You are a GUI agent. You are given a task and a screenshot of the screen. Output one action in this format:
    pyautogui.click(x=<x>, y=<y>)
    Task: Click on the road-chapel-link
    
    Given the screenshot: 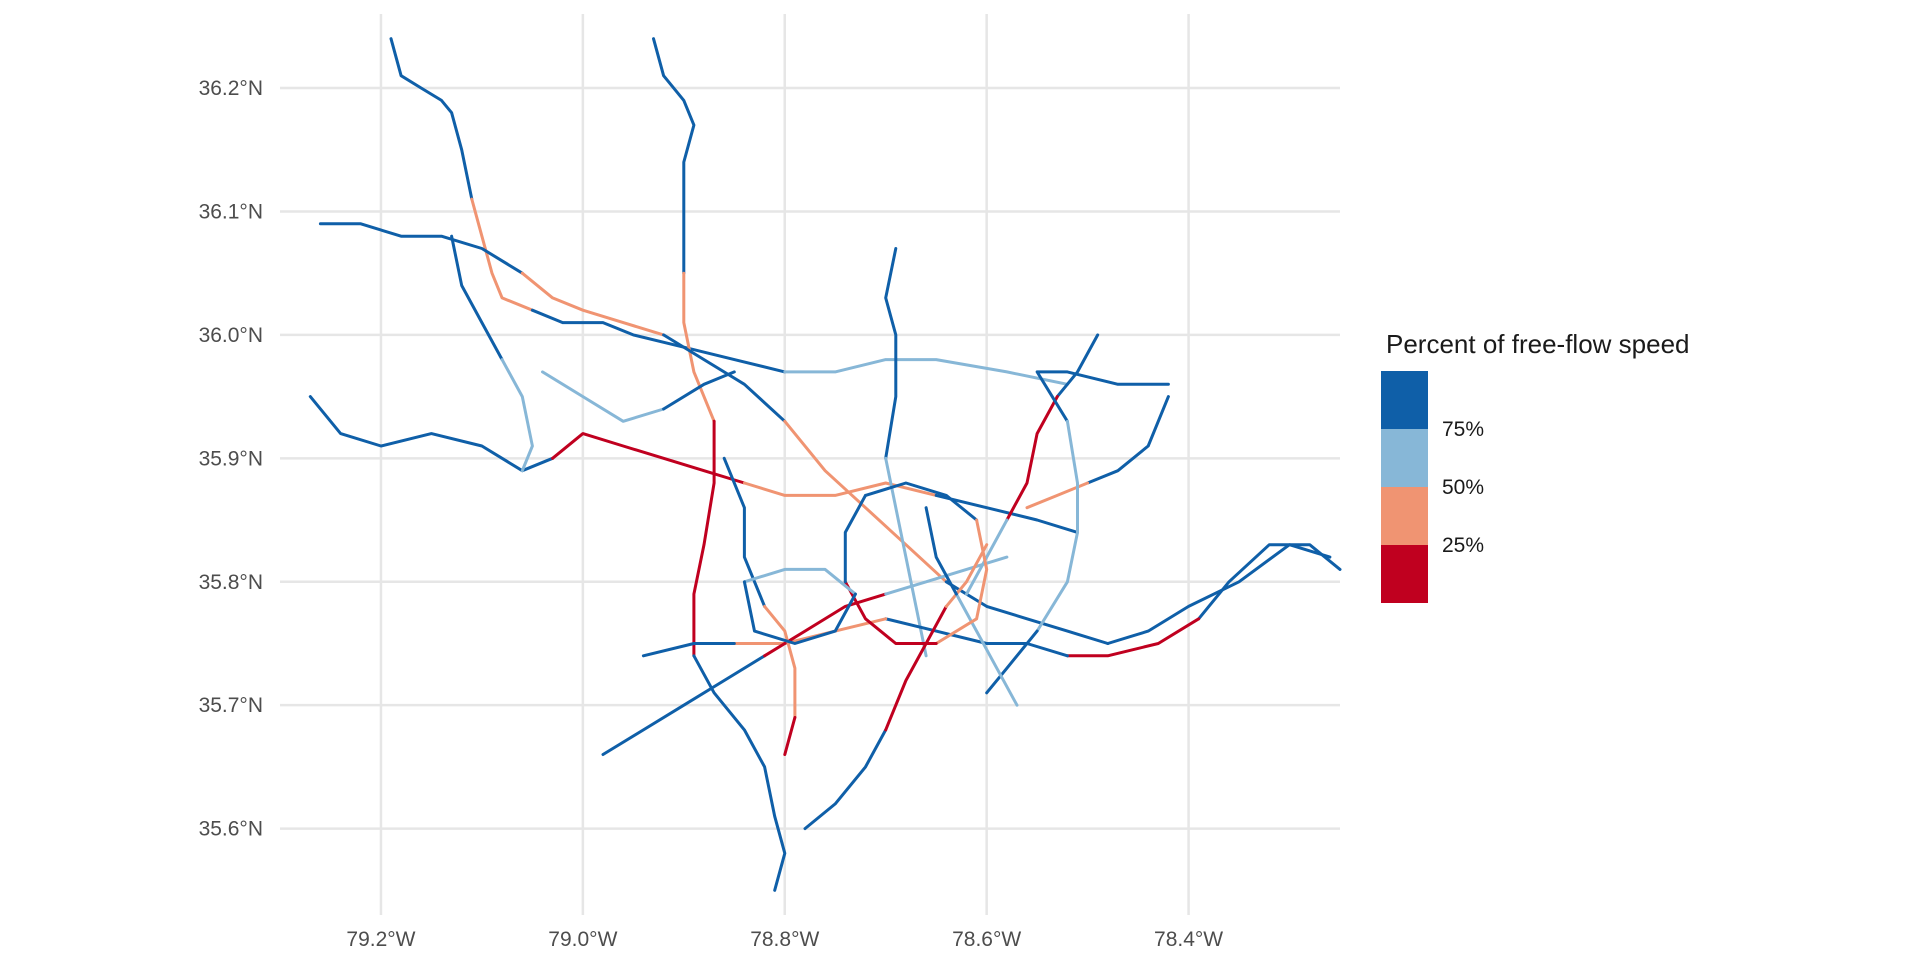 What is the action you would take?
    pyautogui.click(x=638, y=396)
    